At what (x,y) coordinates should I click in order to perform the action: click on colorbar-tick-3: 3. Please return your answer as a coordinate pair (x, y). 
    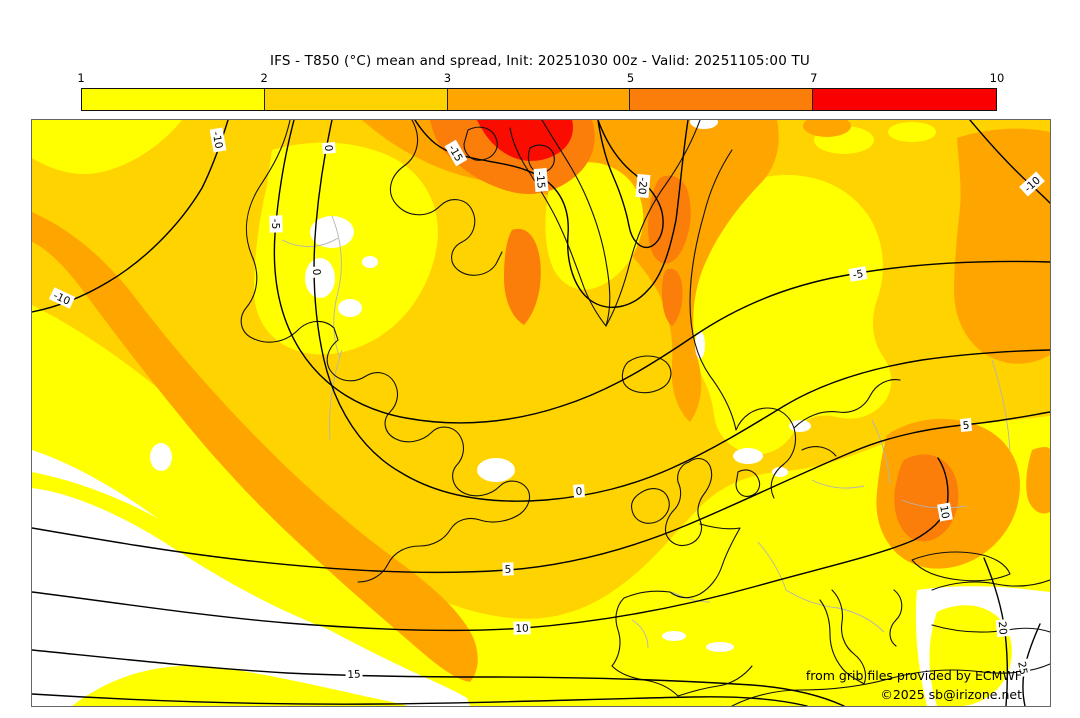
    Looking at the image, I should click on (447, 78).